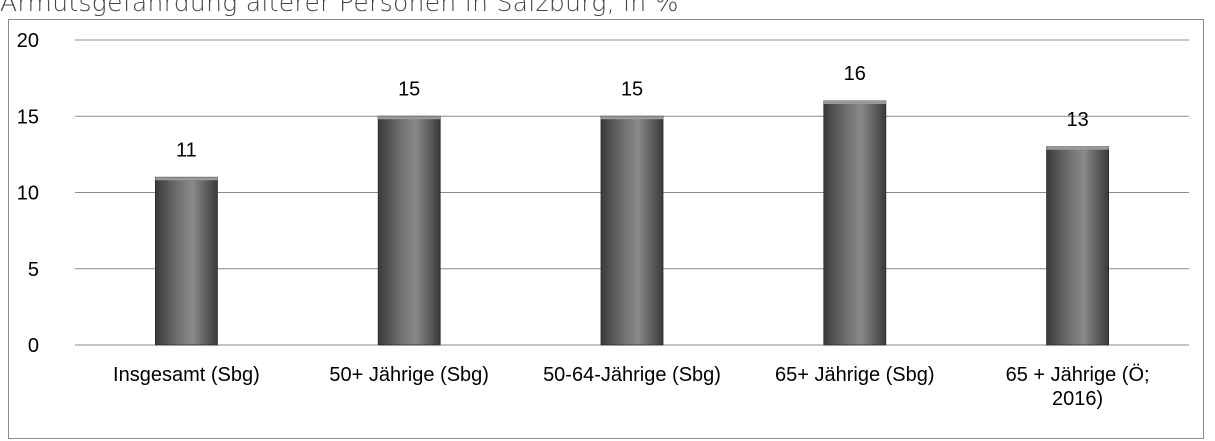  What do you see at coordinates (632, 375) in the screenshot?
I see `x-category-label: 50-64-Jährige (Sbg)` at bounding box center [632, 375].